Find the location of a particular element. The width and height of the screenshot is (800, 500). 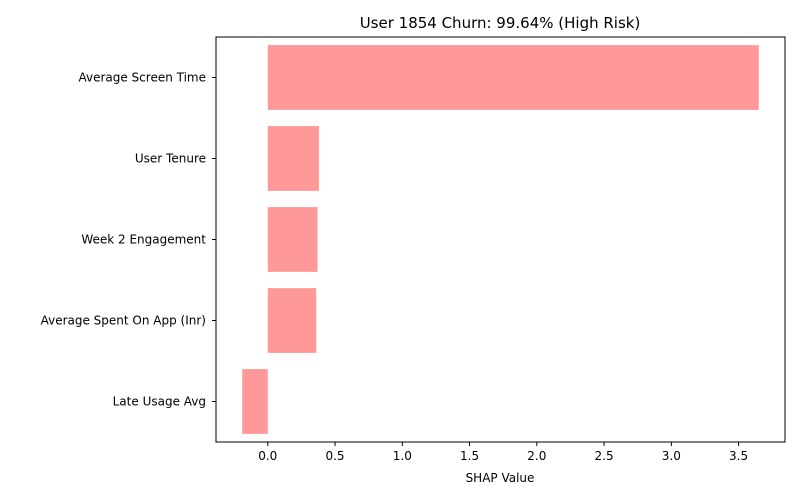

y-tick-label: Late Usage Avg is located at coordinates (159, 402).